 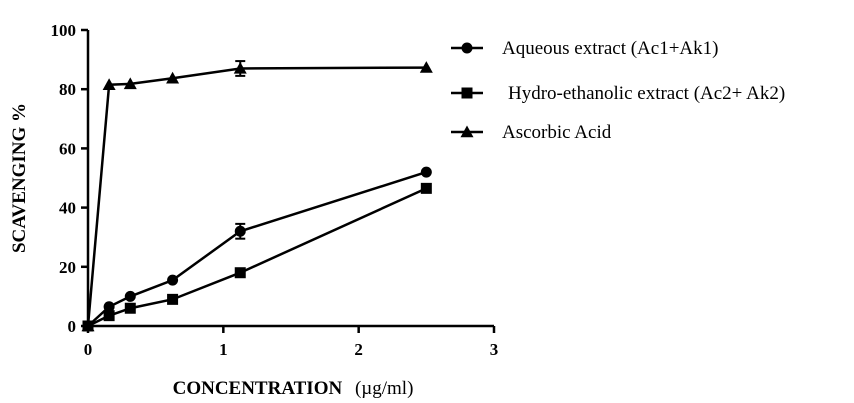 What do you see at coordinates (223, 349) in the screenshot?
I see `x-tick-label: 1` at bounding box center [223, 349].